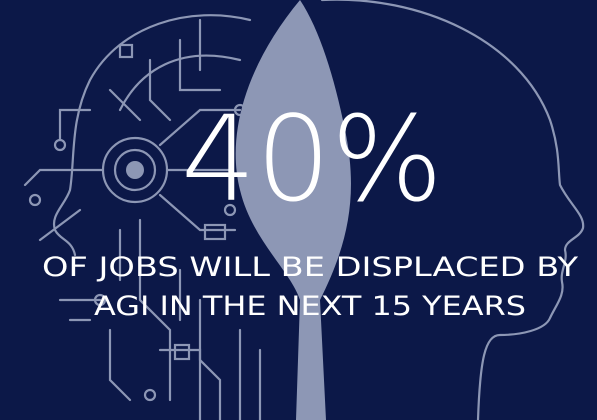 This screenshot has width=597, height=420. I want to click on headline: 40%, so click(312, 159).